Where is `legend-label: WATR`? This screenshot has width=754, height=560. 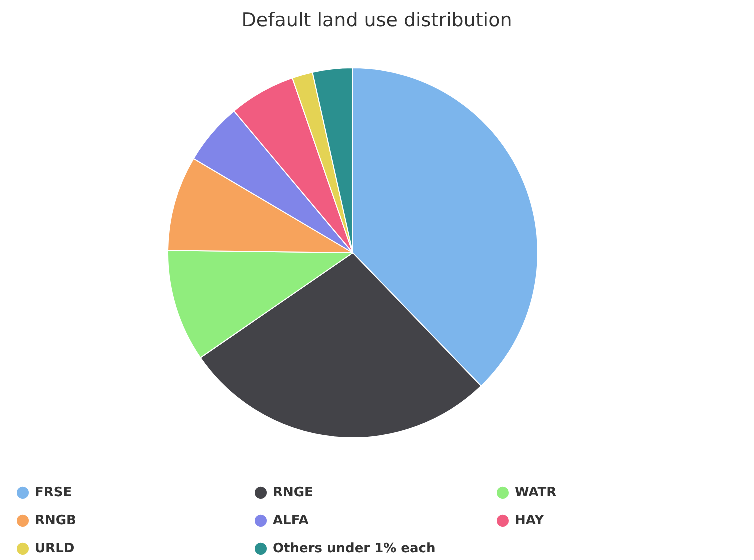
legend-label: WATR is located at coordinates (536, 493).